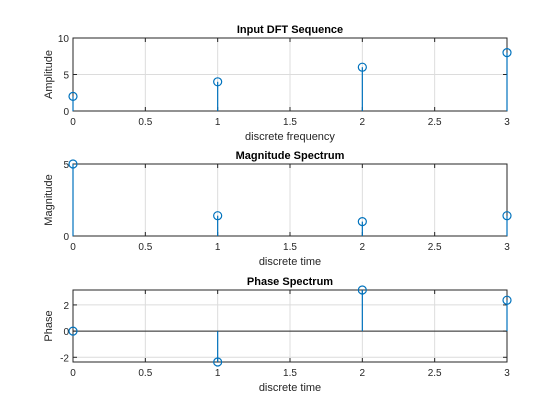  Describe the element at coordinates (49, 74) in the screenshot. I see `input-dft-ylabel: Amplitude` at that location.